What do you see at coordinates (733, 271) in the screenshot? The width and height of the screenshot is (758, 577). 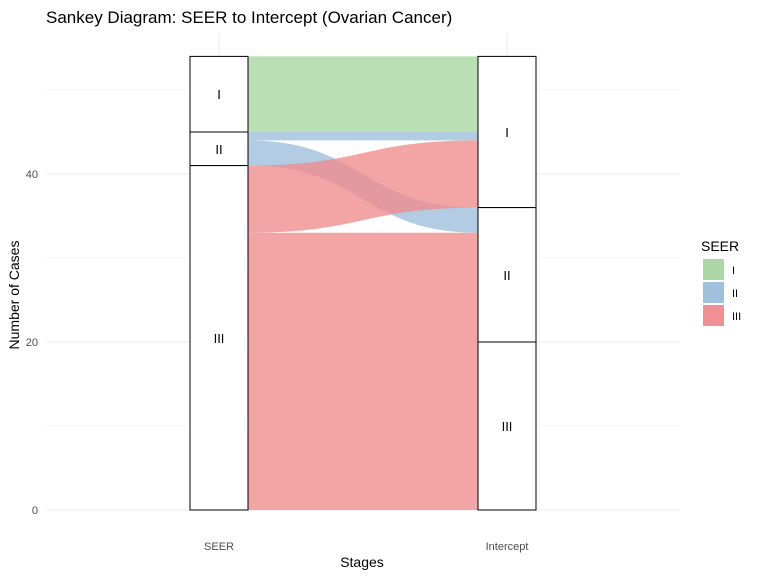 I see `legend-label: I` at bounding box center [733, 271].